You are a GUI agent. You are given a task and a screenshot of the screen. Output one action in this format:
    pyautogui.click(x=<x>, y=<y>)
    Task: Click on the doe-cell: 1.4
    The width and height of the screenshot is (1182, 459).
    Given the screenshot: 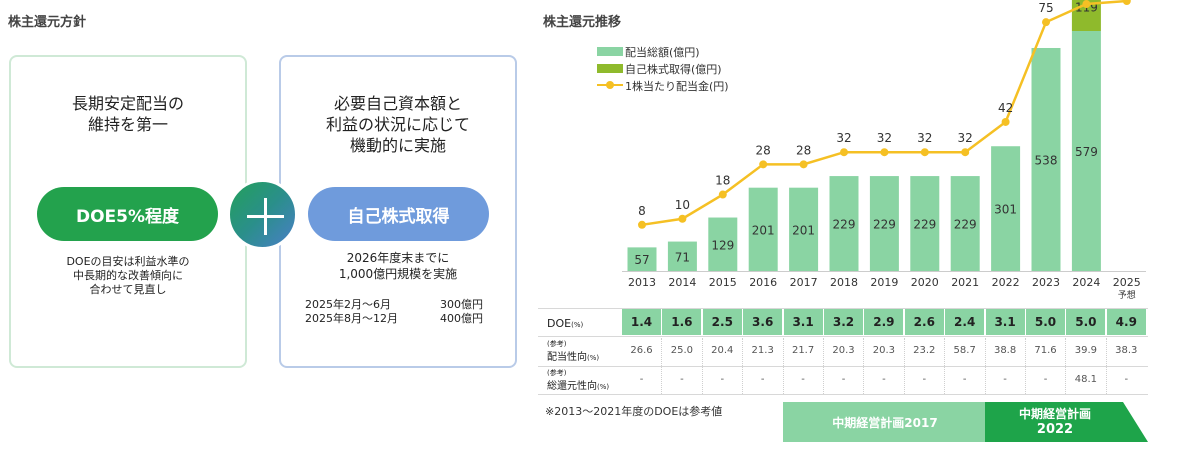 What is the action you would take?
    pyautogui.click(x=641, y=322)
    